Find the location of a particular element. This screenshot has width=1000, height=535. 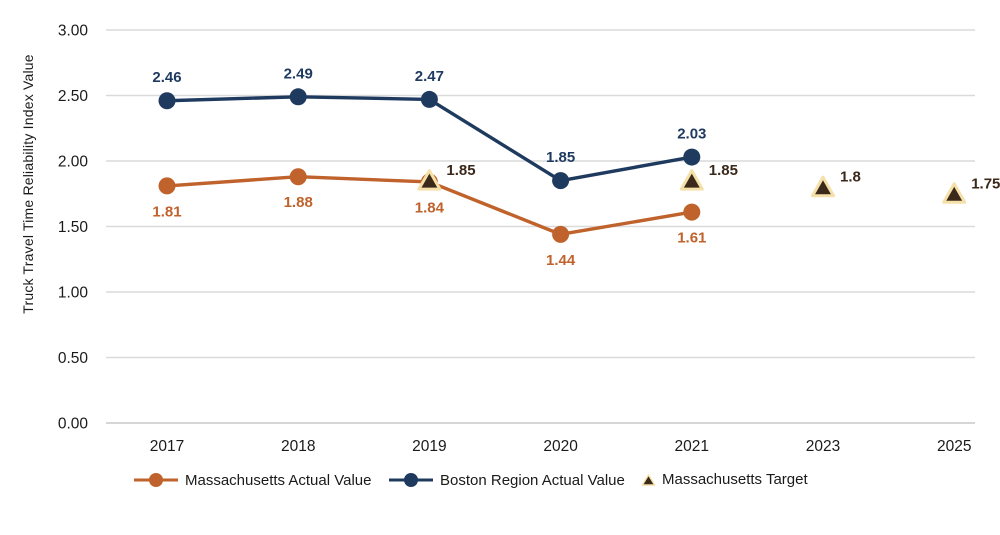

legend-label: Boston Region Actual Value is located at coordinates (532, 480).